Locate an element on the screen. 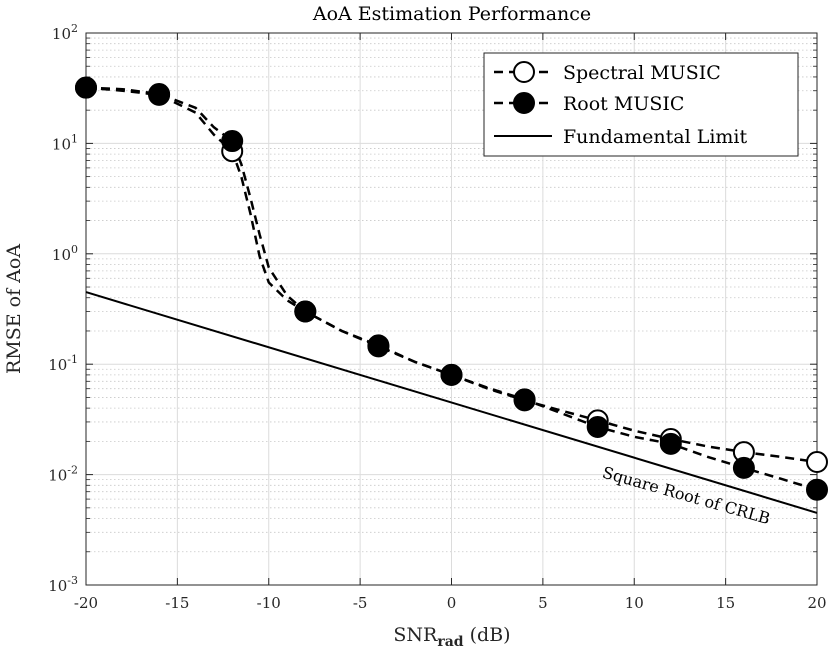  y-tick-label: 10² is located at coordinates (65, 32).